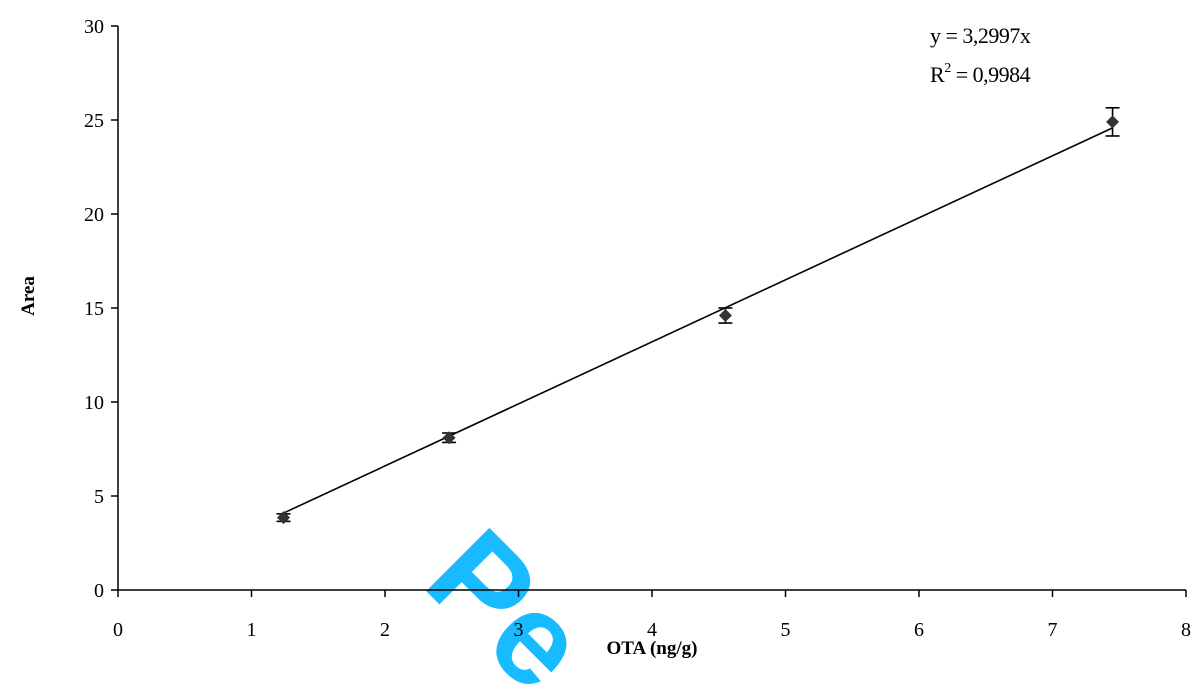 Image resolution: width=1196 pixels, height=690 pixels. What do you see at coordinates (991, 74) in the screenshot?
I see `r2-value: = 0,9984` at bounding box center [991, 74].